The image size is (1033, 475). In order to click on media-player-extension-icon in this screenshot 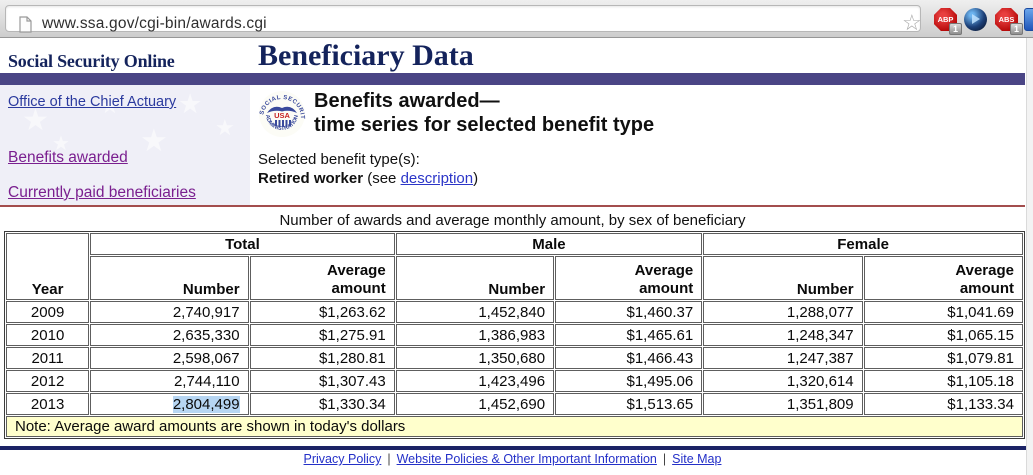, I will do `click(975, 19)`.